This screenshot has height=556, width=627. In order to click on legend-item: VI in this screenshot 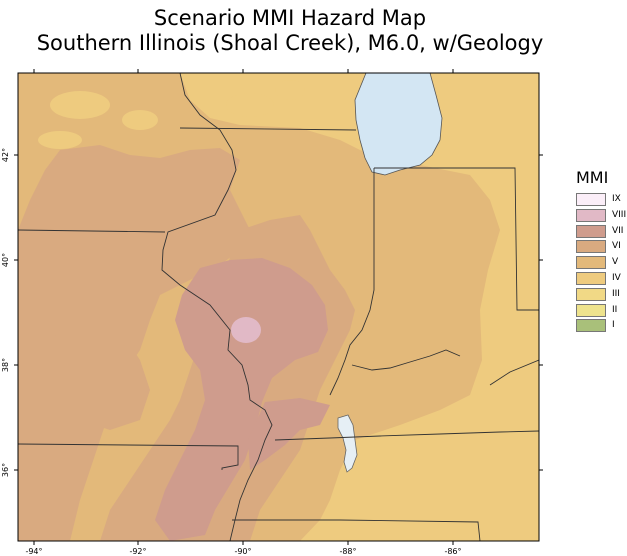, I will do `click(601, 247)`.